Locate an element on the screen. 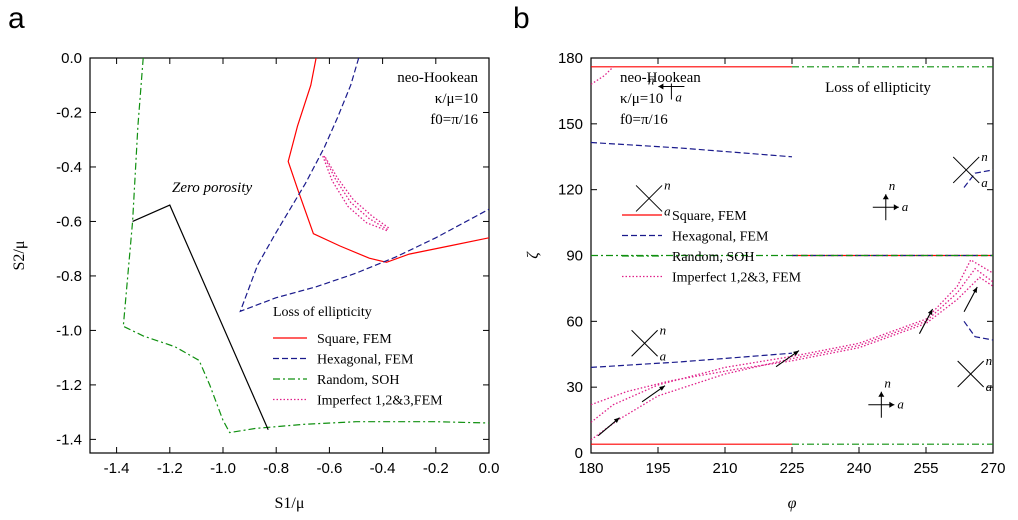 This screenshot has height=520, width=1018. y-tick-label: 120 is located at coordinates (570, 190).